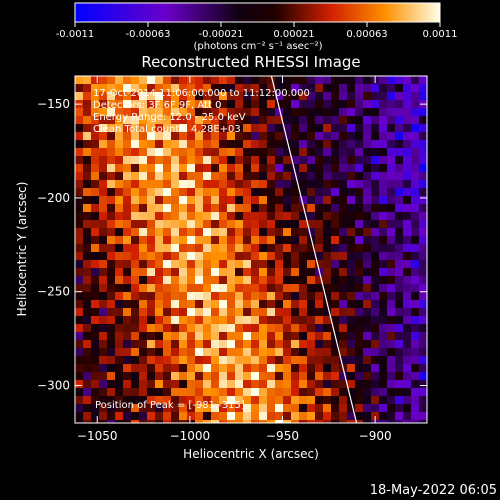  I want to click on annotation-line: Energy Range: 12.0 - 25.0 keV, so click(169, 117).